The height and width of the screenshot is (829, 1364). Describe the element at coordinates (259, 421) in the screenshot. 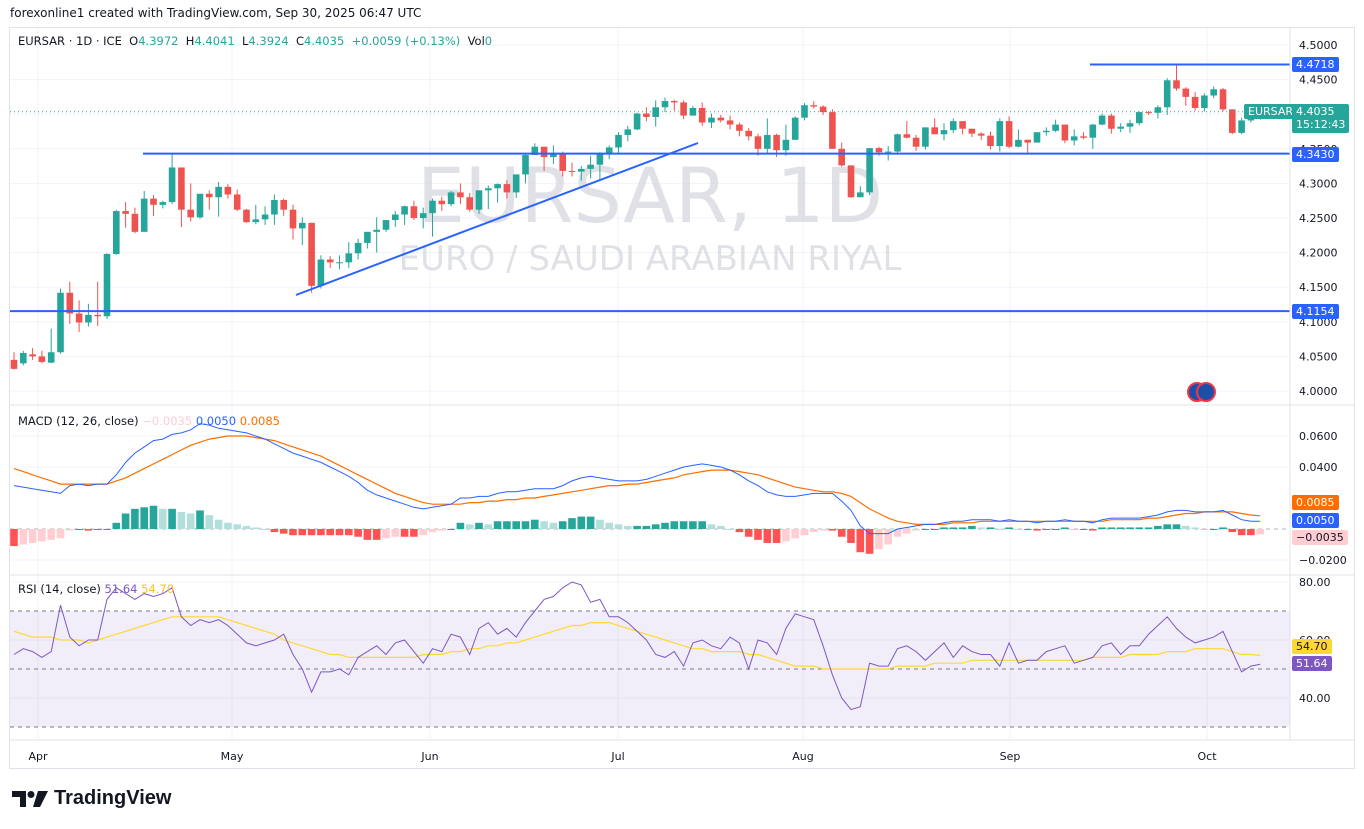

I see `macd-signal-value: 0.0085` at that location.